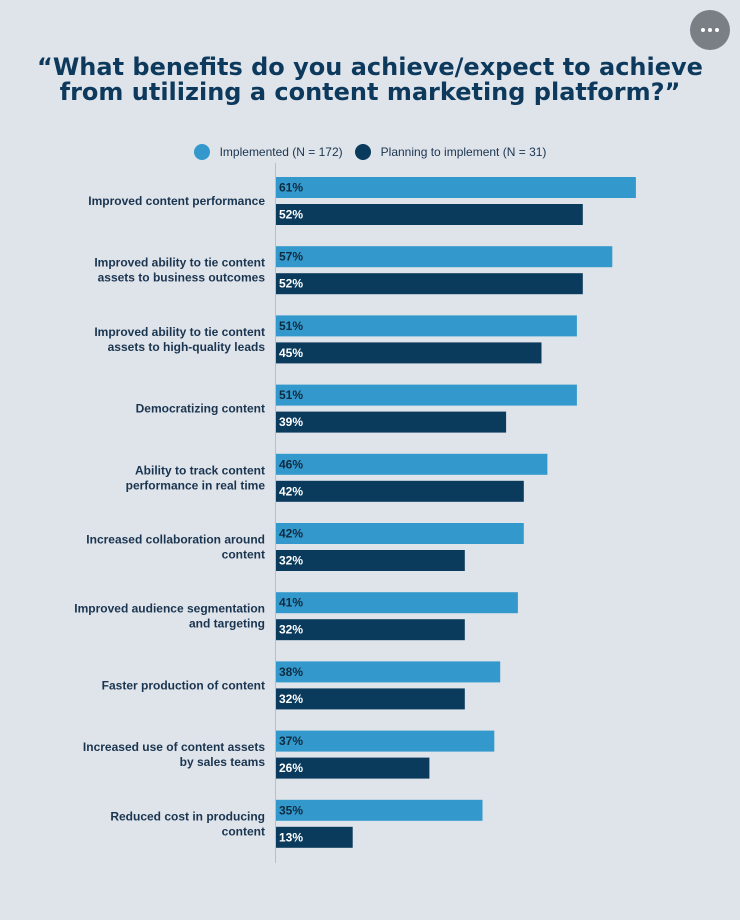 The height and width of the screenshot is (920, 740). What do you see at coordinates (291, 464) in the screenshot?
I see `data-label-implemented: 46%` at bounding box center [291, 464].